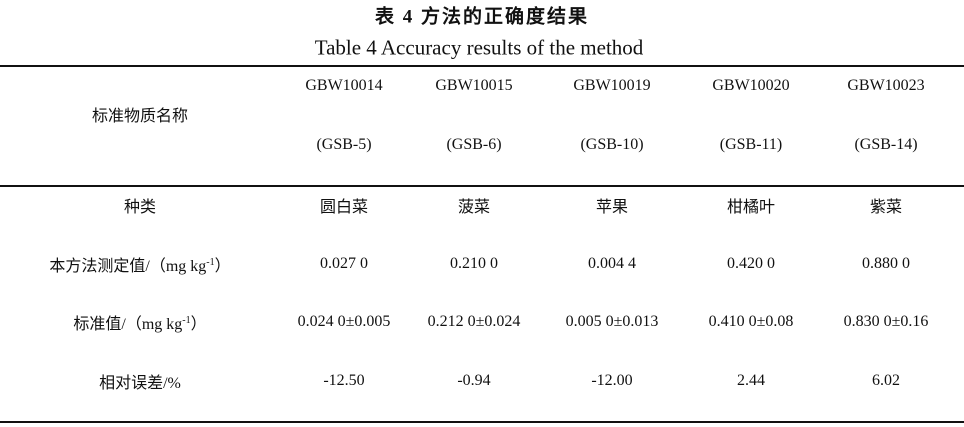 The image size is (964, 427). Describe the element at coordinates (474, 380) in the screenshot. I see `table-cell: -0.94` at that location.